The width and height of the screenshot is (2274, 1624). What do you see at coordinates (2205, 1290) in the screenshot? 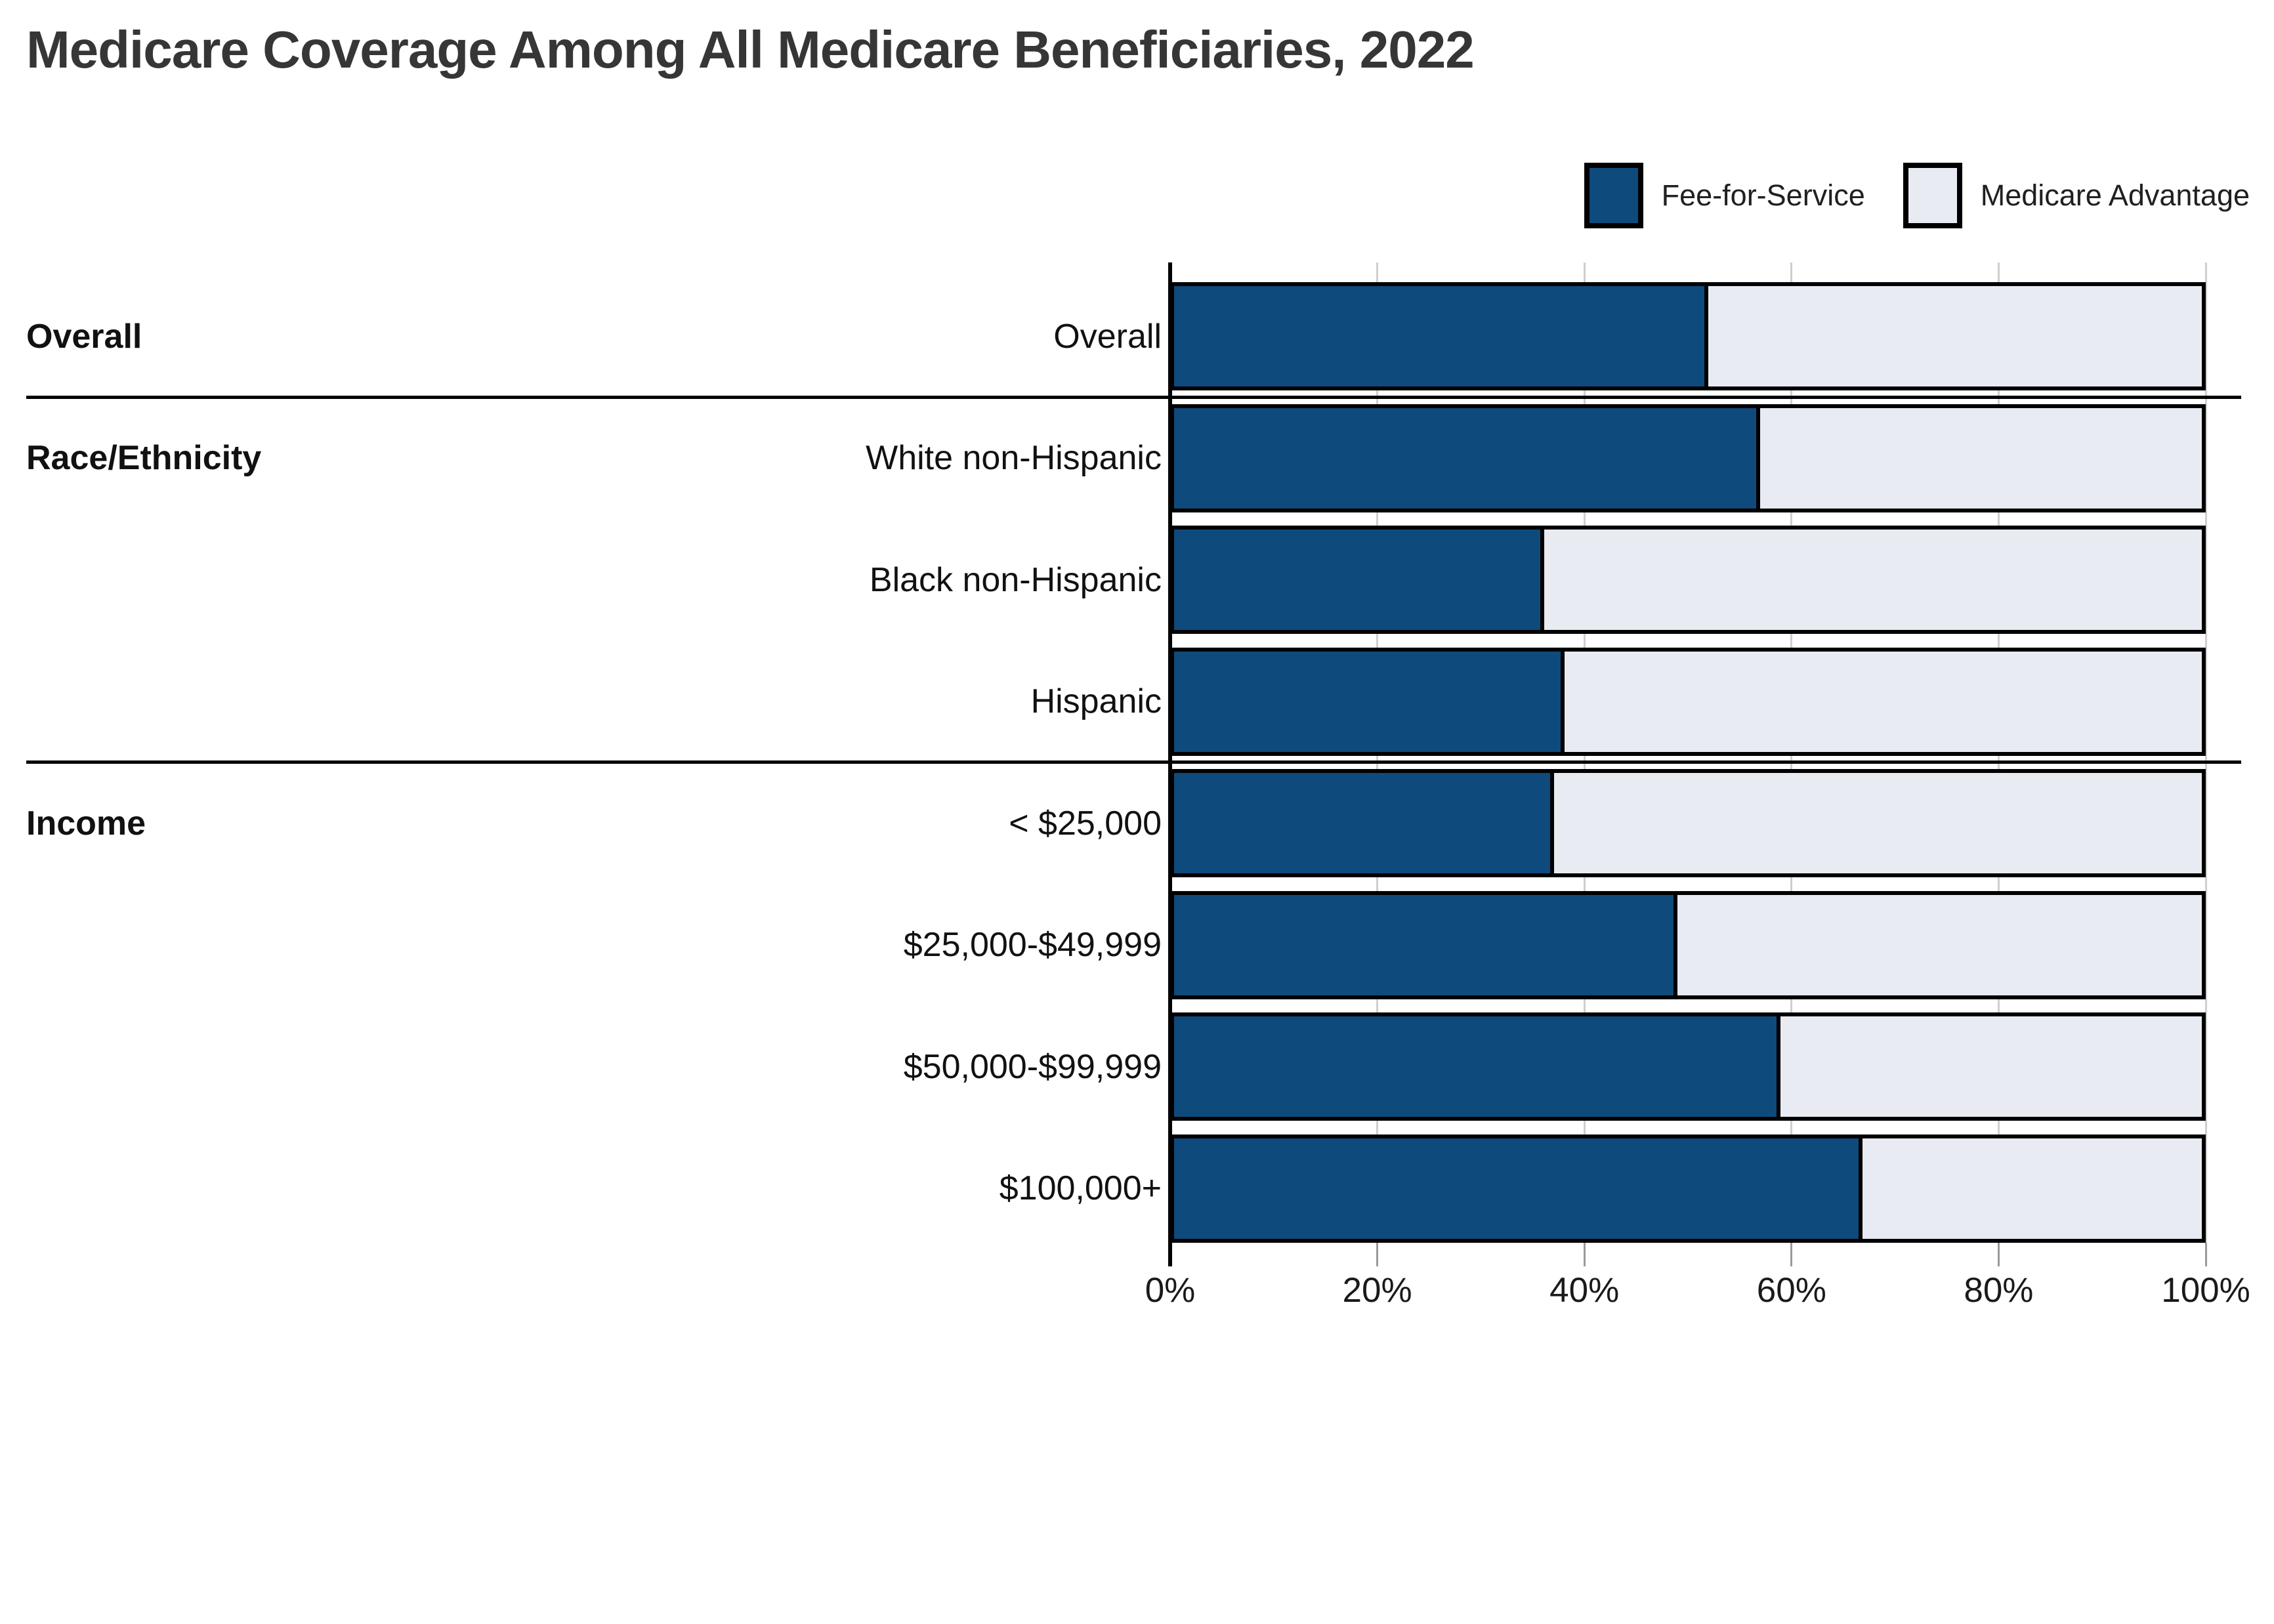
I see `axis-tick-label: 100%` at bounding box center [2205, 1290].